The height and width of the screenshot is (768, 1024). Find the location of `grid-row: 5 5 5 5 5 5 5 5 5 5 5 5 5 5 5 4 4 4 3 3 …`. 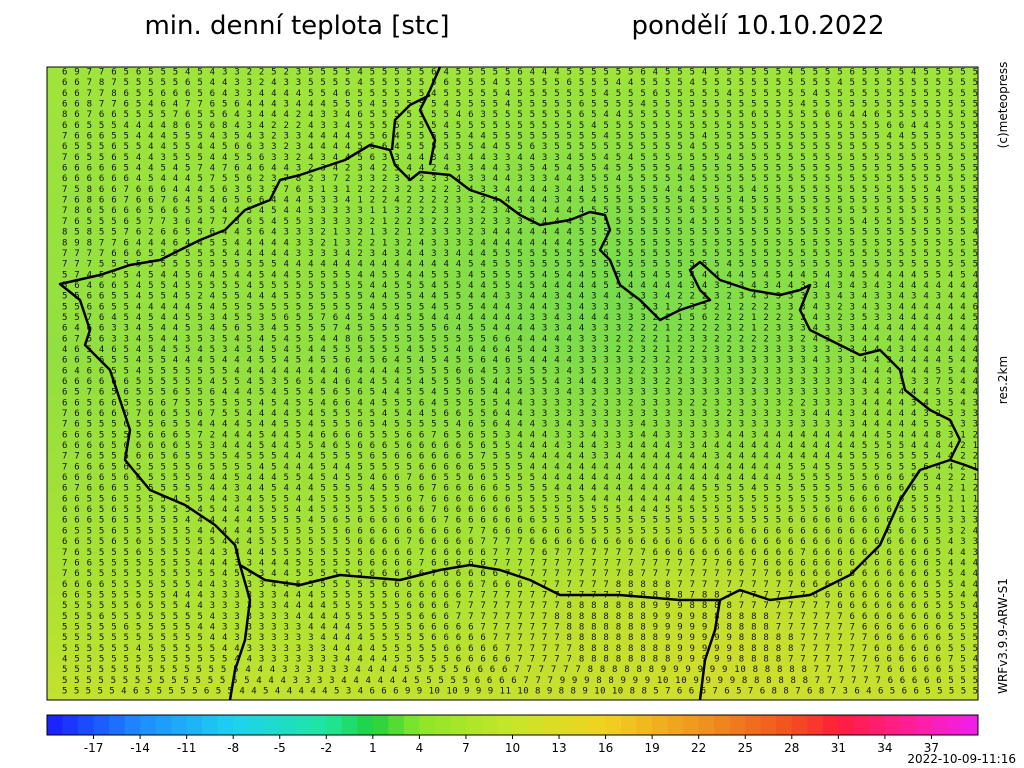

grid-row: 5 5 5 5 5 5 5 5 5 5 5 5 5 5 5 4 4 4 3 3 … is located at coordinates (520, 670).